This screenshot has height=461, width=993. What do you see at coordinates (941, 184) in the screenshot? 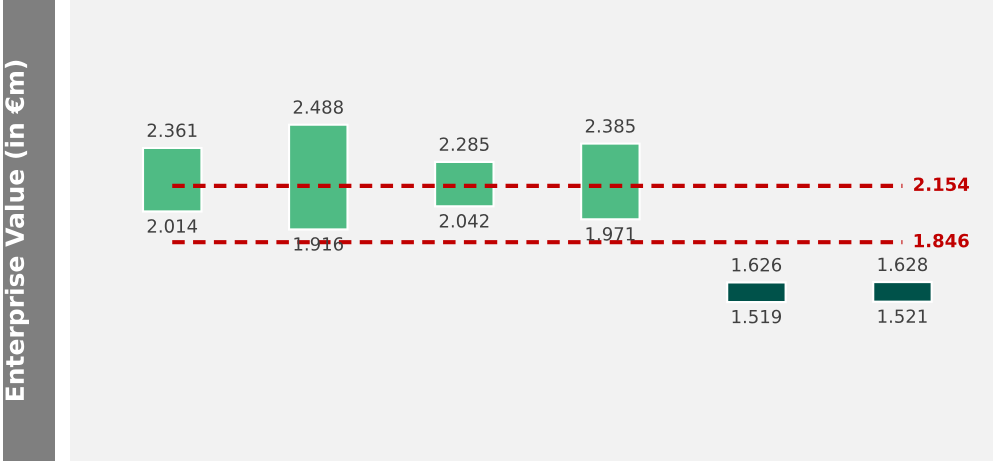
I see `ref-line-label: 2.154` at bounding box center [941, 184].